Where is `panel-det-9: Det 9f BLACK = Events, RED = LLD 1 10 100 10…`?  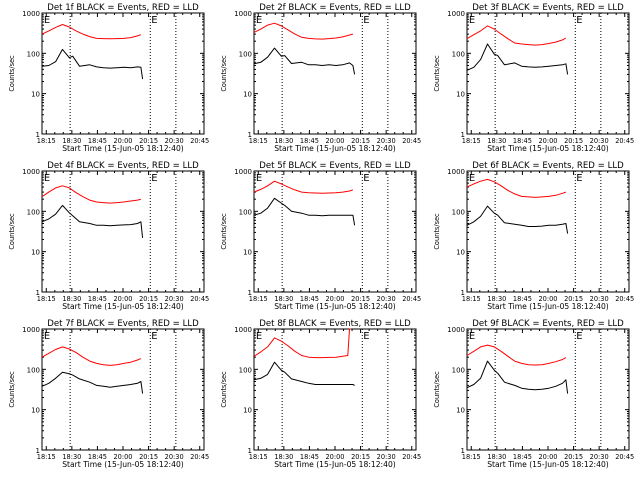 panel-det-9: Det 9f BLACK = Events, RED = LLD 1 10 100 10… is located at coordinates (533, 394).